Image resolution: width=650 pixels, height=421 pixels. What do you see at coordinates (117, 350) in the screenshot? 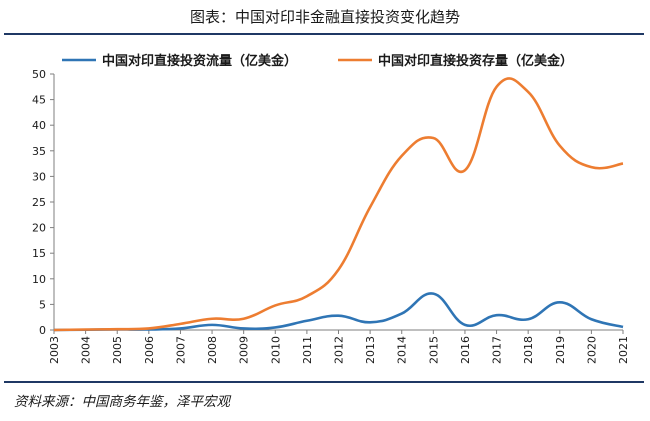
I see `x-tick-label: 2005` at bounding box center [117, 350].